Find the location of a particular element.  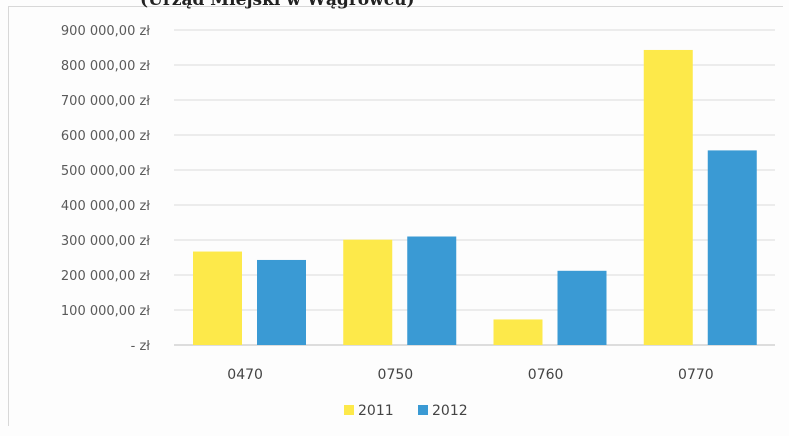

x-category-label: 0760 is located at coordinates (546, 375).